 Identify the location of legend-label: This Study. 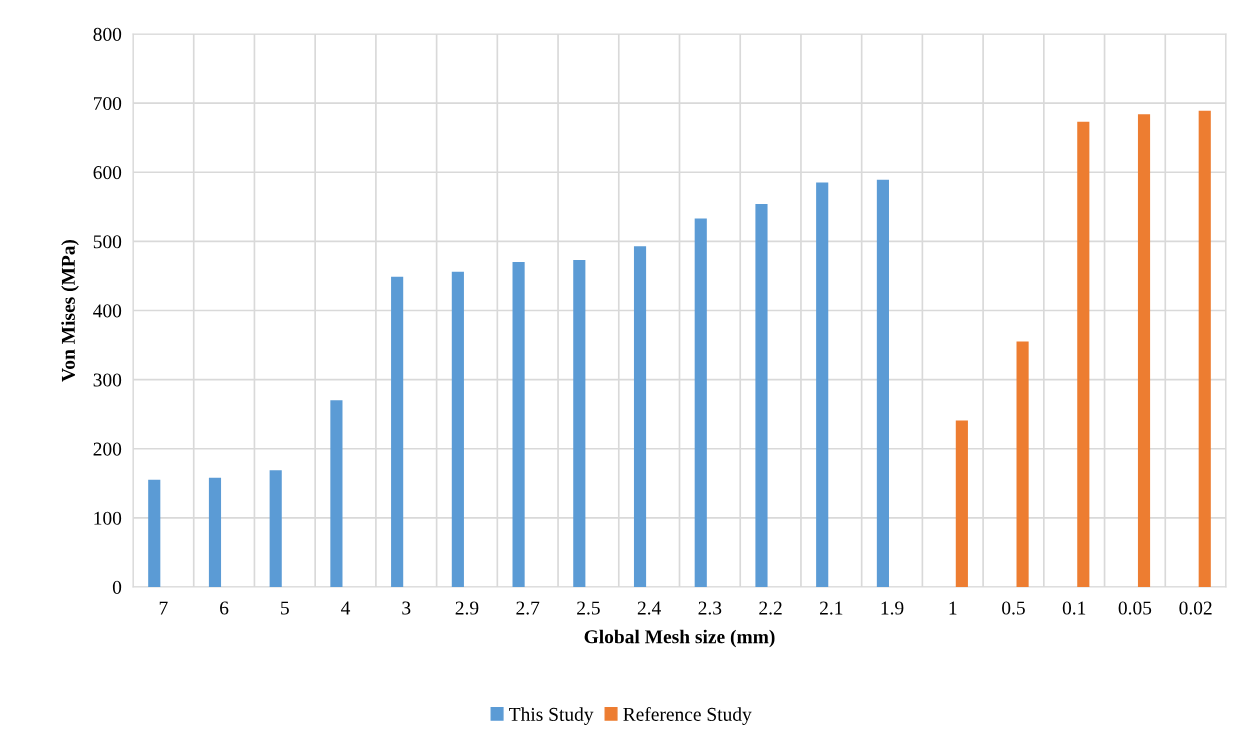
(551, 716).